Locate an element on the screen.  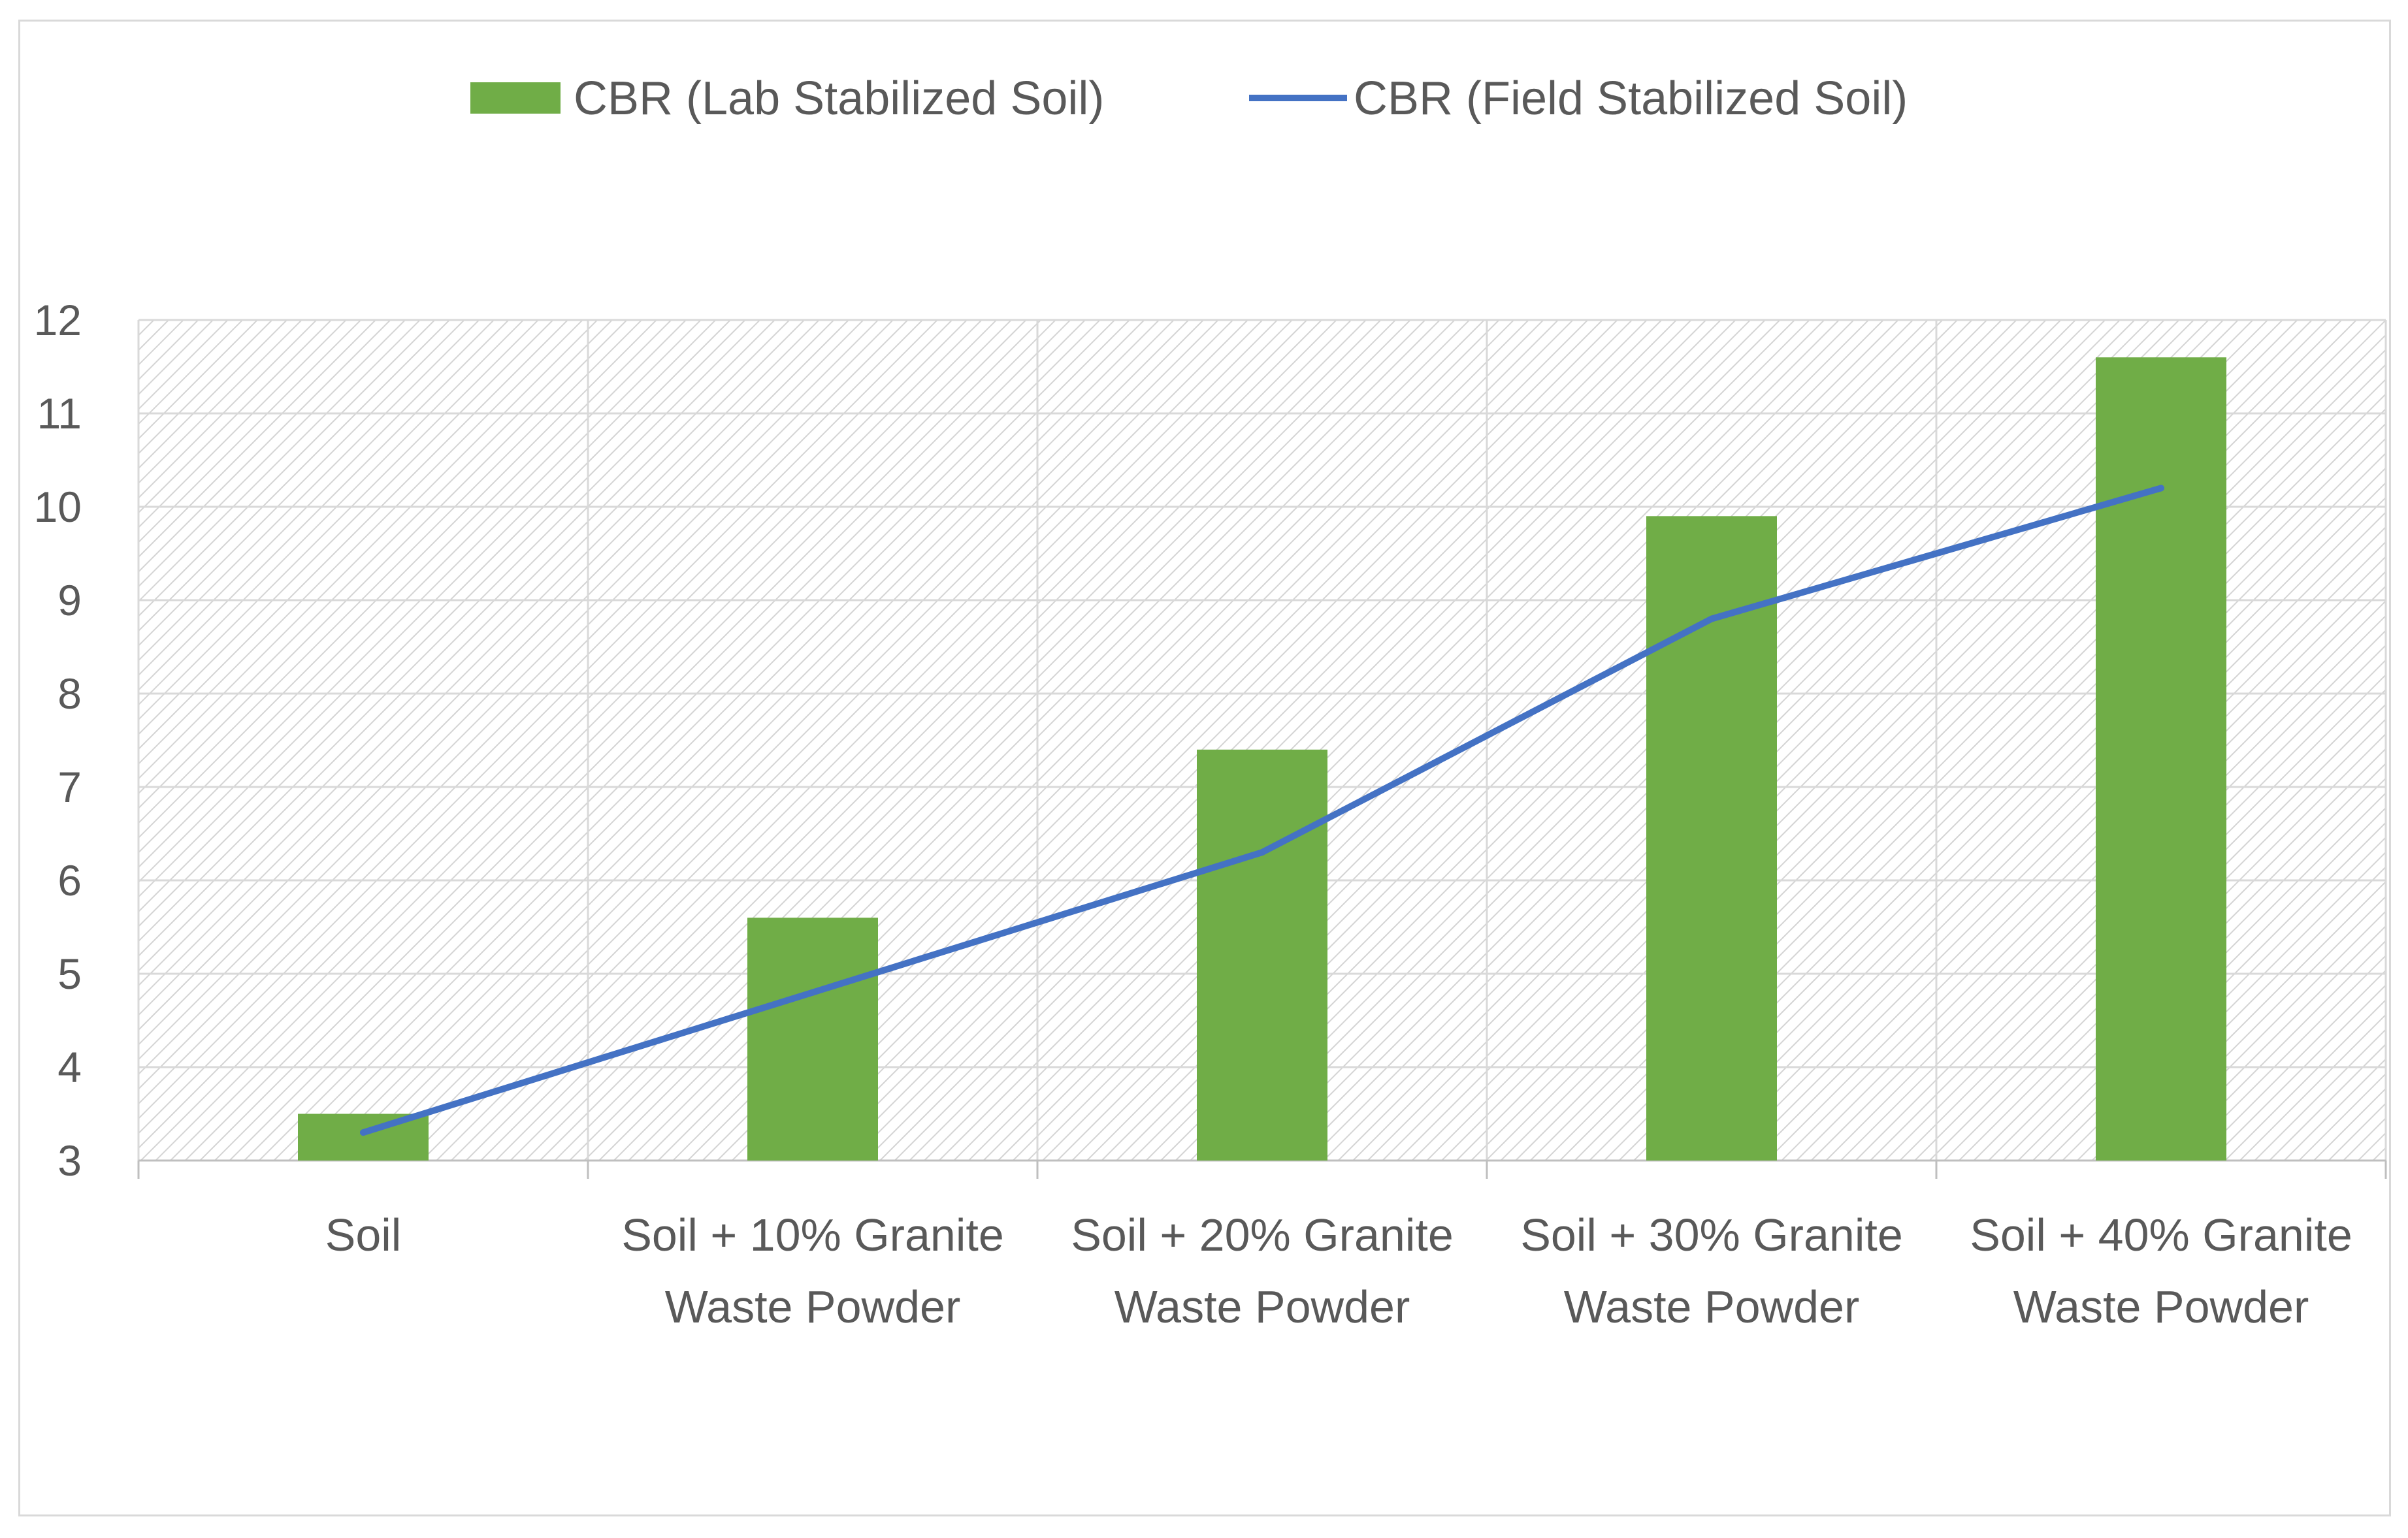
x-category-label: Soil + 20% Granite is located at coordinates (1262, 1235).